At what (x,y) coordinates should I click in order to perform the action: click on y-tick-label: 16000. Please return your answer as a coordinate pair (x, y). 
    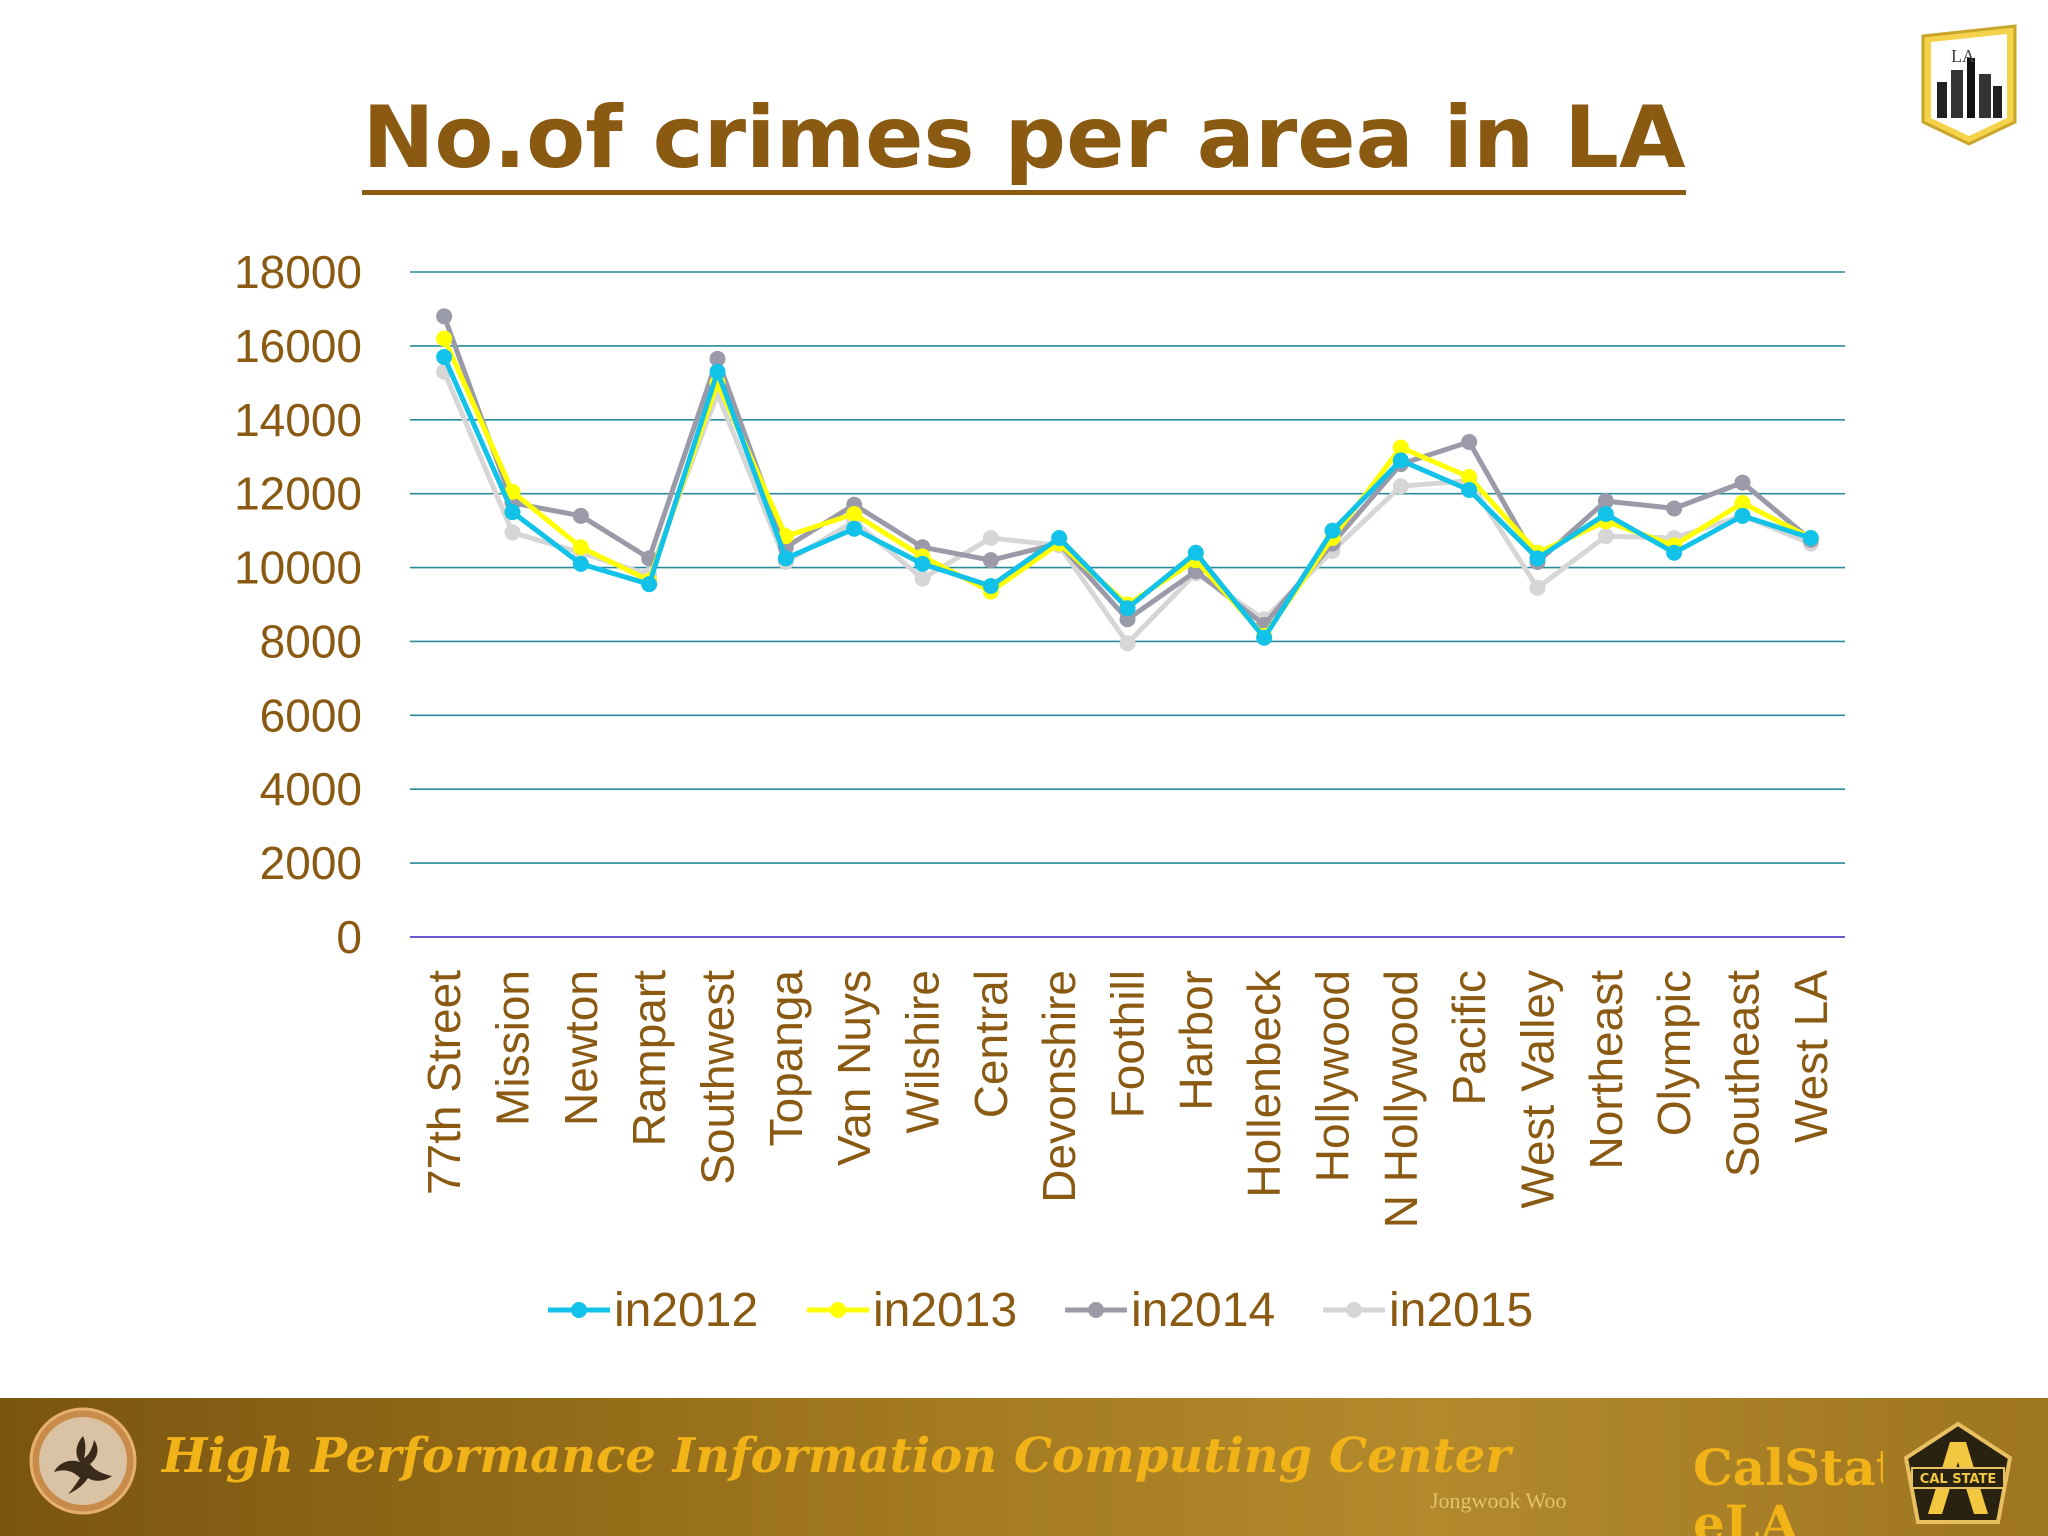
    Looking at the image, I should click on (298, 346).